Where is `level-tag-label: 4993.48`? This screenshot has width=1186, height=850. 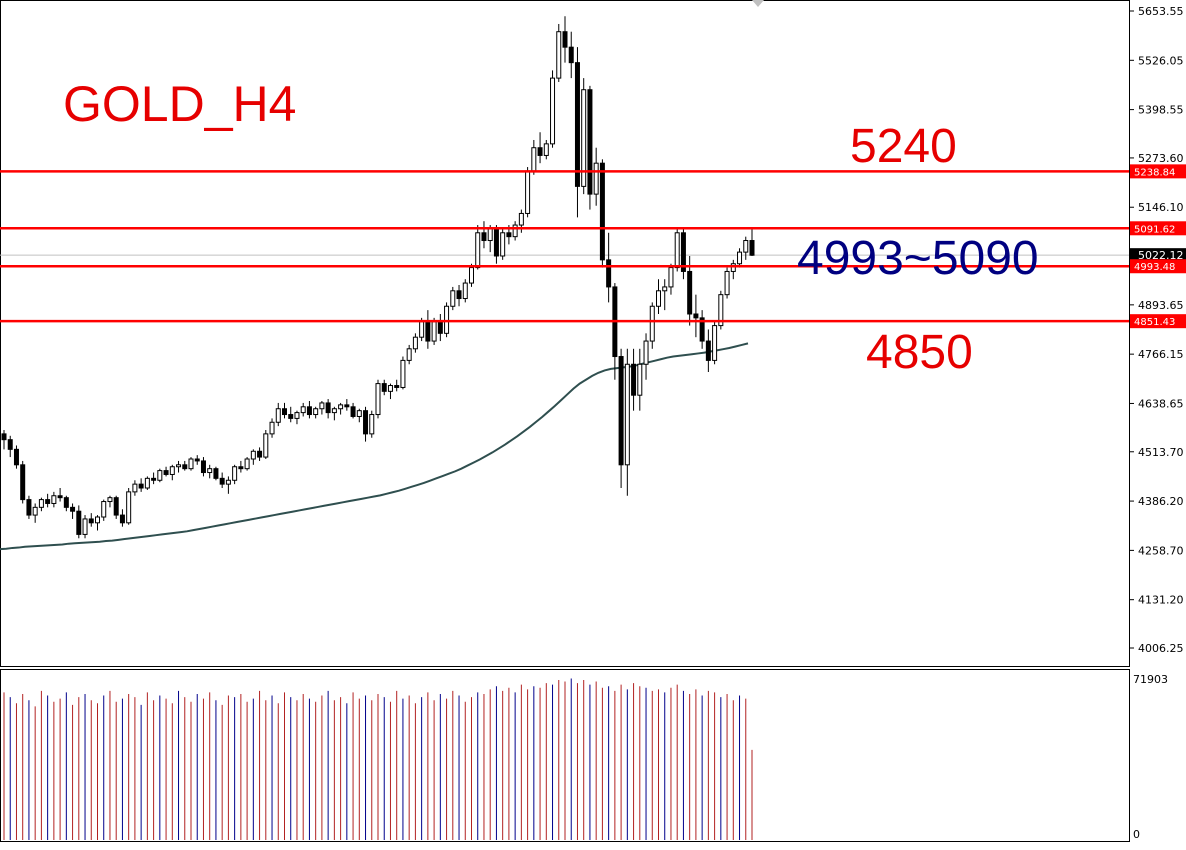
level-tag-label: 4993.48 is located at coordinates (1154, 267).